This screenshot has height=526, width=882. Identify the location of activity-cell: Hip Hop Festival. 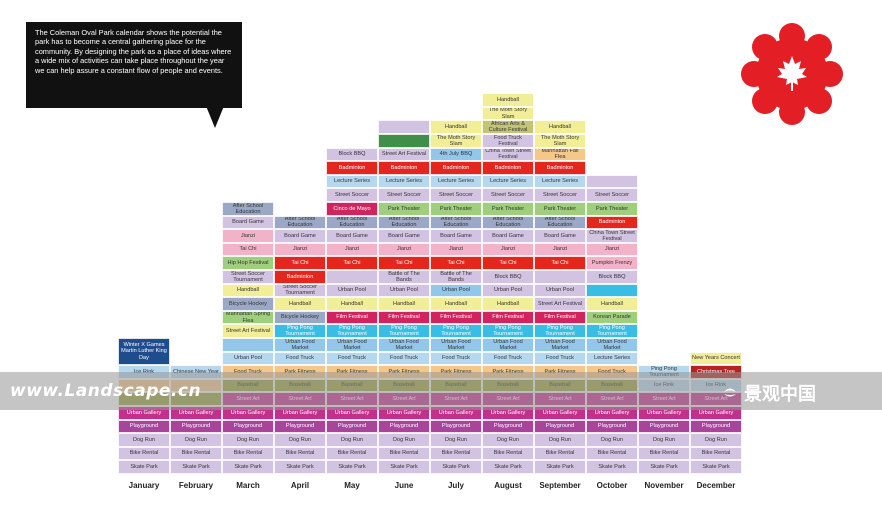
(248, 263).